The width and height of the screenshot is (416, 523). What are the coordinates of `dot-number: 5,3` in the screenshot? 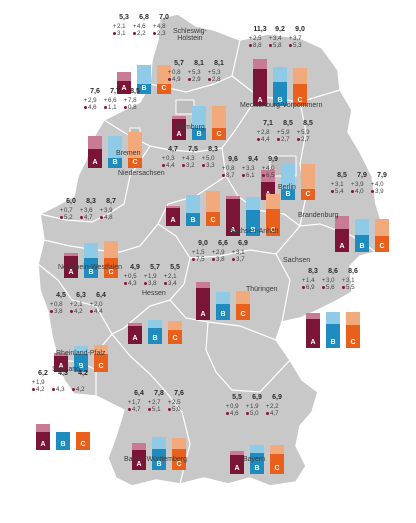 It's located at (297, 45).